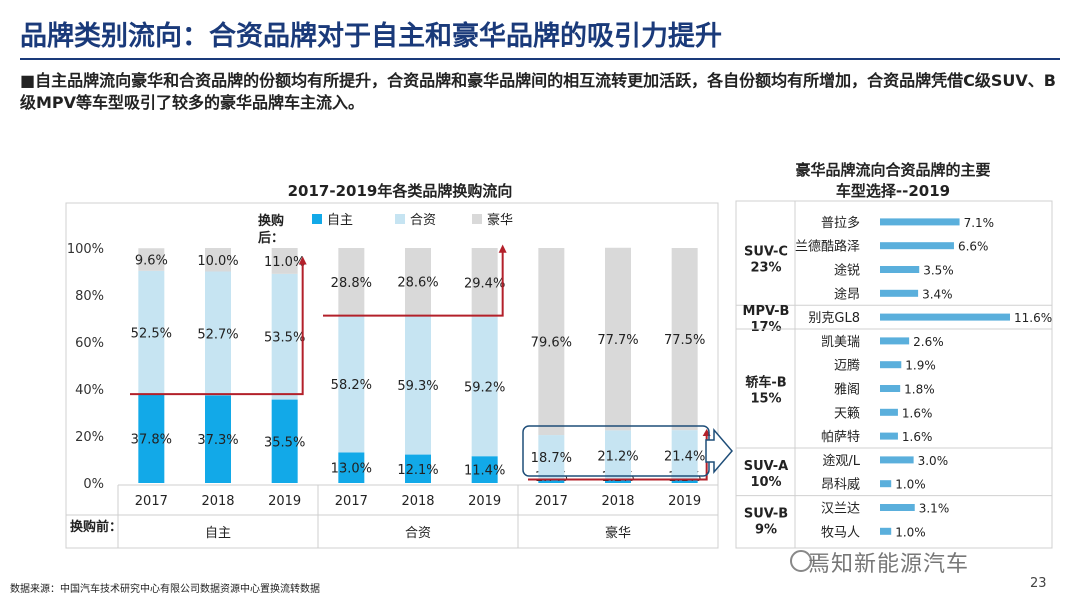 The width and height of the screenshot is (1080, 608). What do you see at coordinates (840, 437) in the screenshot?
I see `category-label: 帕萨特` at bounding box center [840, 437].